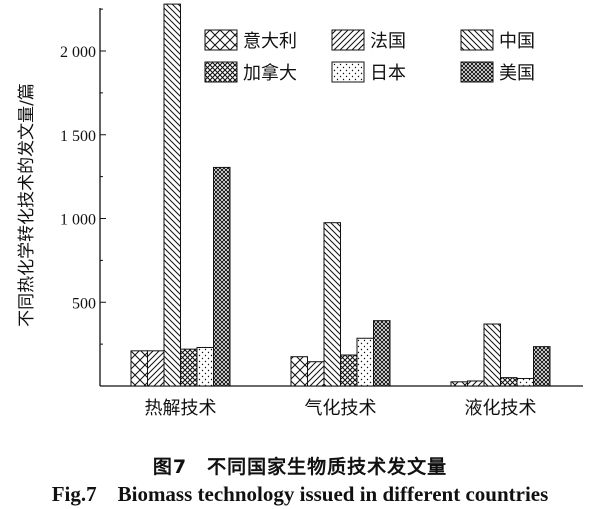 The image size is (600, 509). I want to click on x-tick-label: 液化技术, so click(501, 408).